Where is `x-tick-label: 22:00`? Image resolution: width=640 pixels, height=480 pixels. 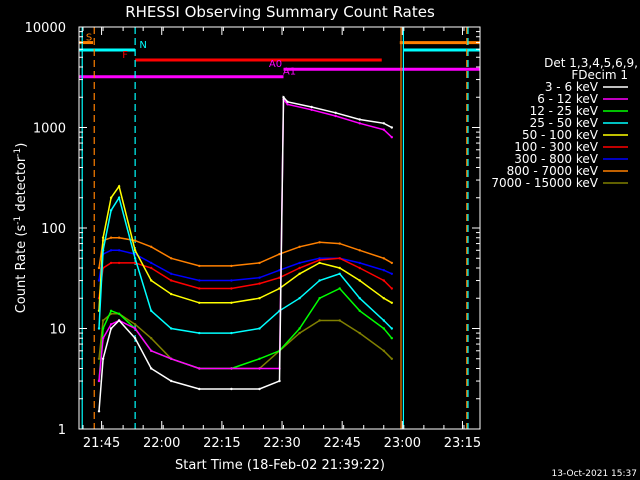
x-tick-label: 22:00 is located at coordinates (161, 443).